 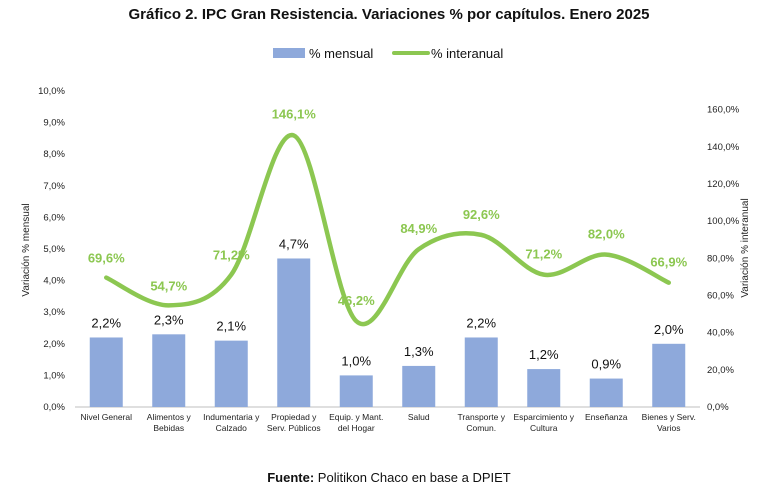 What do you see at coordinates (544, 428) in the screenshot?
I see `category-label-line: Cultura` at bounding box center [544, 428].